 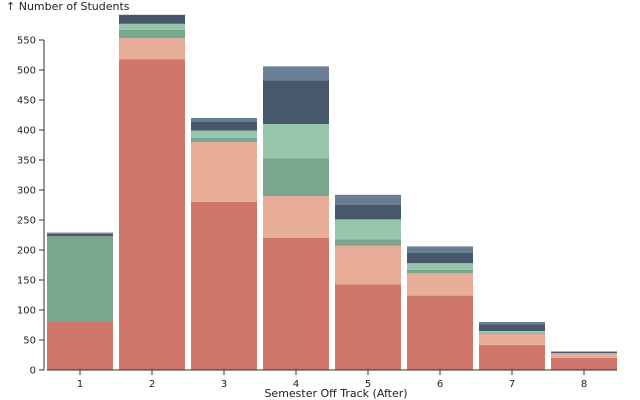 What do you see at coordinates (368, 384) in the screenshot?
I see `x-tick-label: 5` at bounding box center [368, 384].